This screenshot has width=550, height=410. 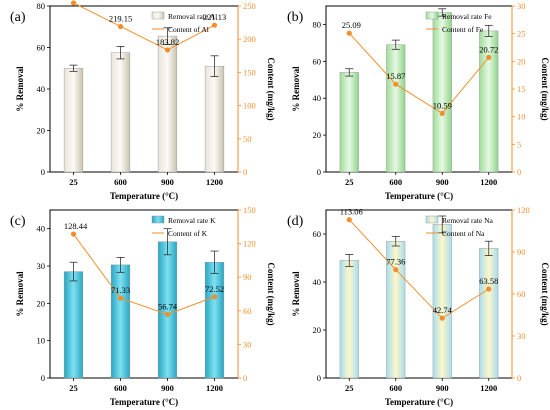 I want to click on legend: Removal rate Fe Content of Fe, so click(x=458, y=22).